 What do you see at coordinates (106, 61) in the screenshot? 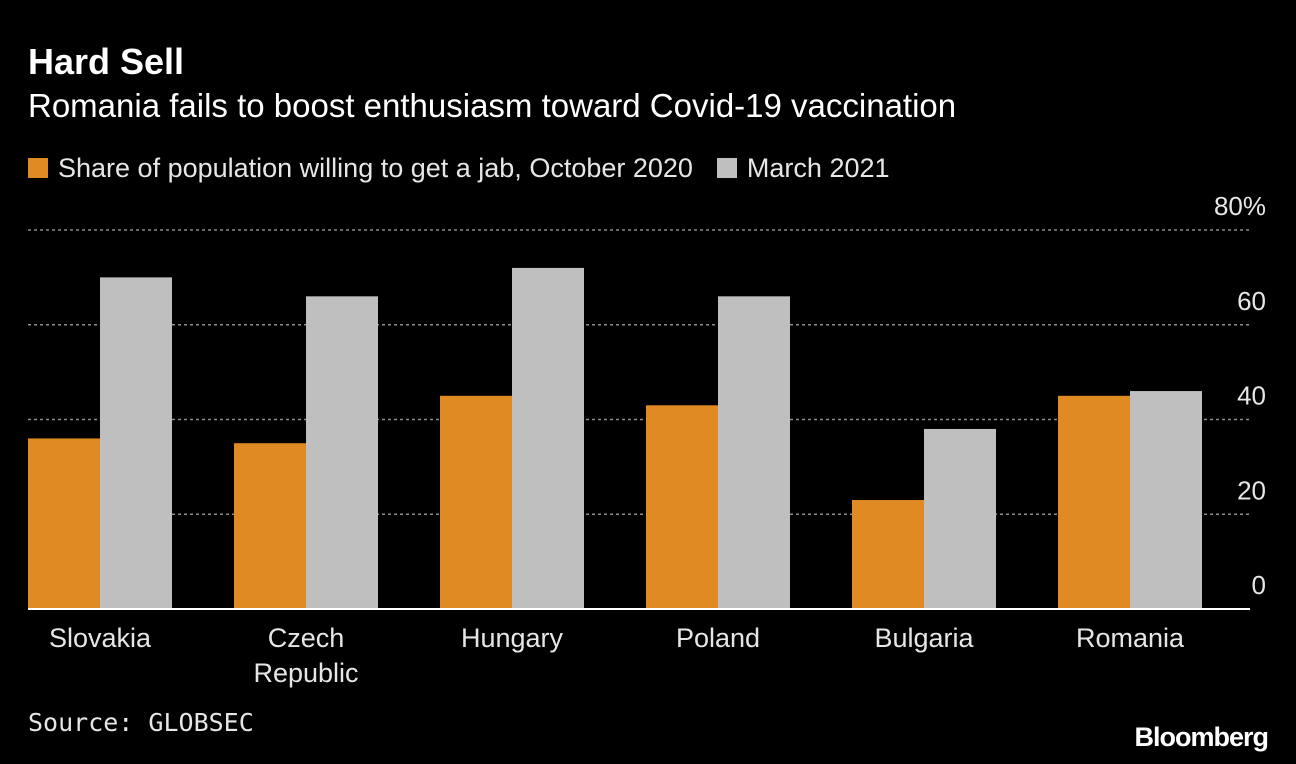
I see `chart-title: Hard Sell` at bounding box center [106, 61].